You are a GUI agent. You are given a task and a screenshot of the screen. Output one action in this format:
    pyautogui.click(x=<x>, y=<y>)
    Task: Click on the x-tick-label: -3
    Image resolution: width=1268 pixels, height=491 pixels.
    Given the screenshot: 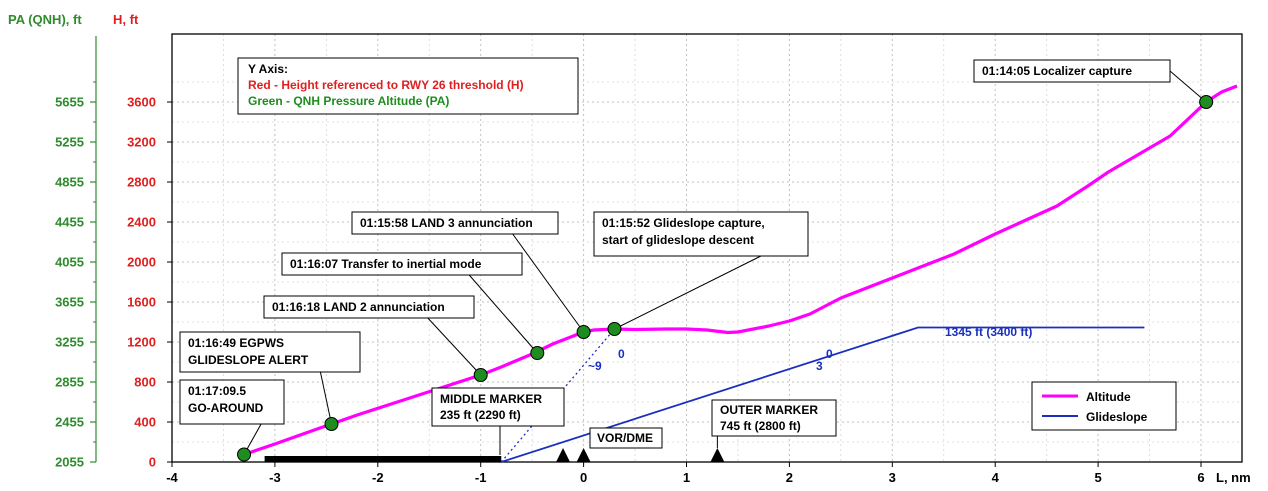 What is the action you would take?
    pyautogui.click(x=275, y=477)
    